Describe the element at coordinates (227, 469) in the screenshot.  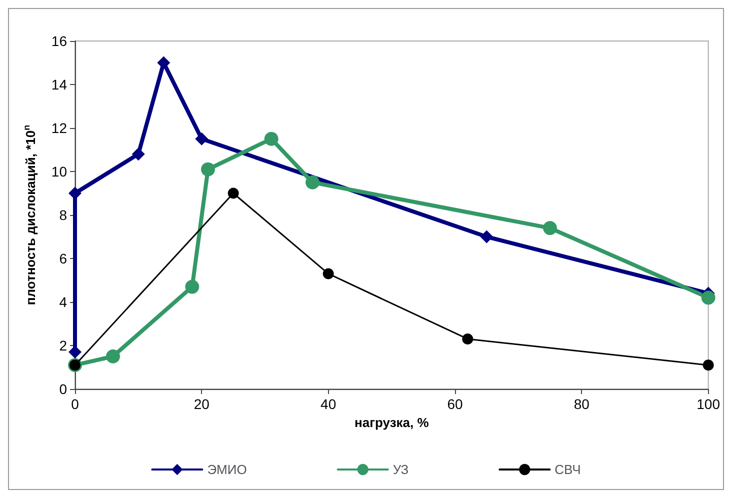
I see `legend-label: ЭМИО` at that location.